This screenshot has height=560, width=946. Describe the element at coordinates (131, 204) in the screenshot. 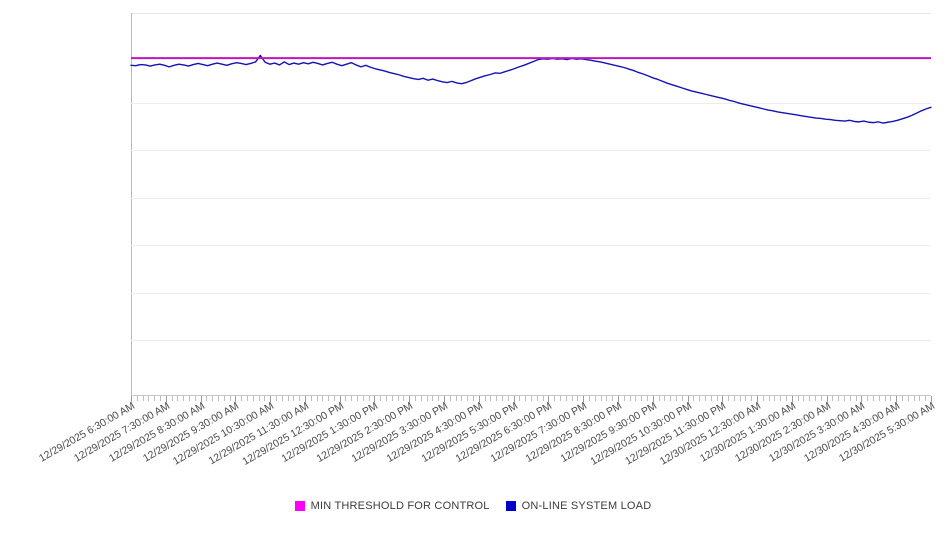

I see `y-axis-line` at that location.